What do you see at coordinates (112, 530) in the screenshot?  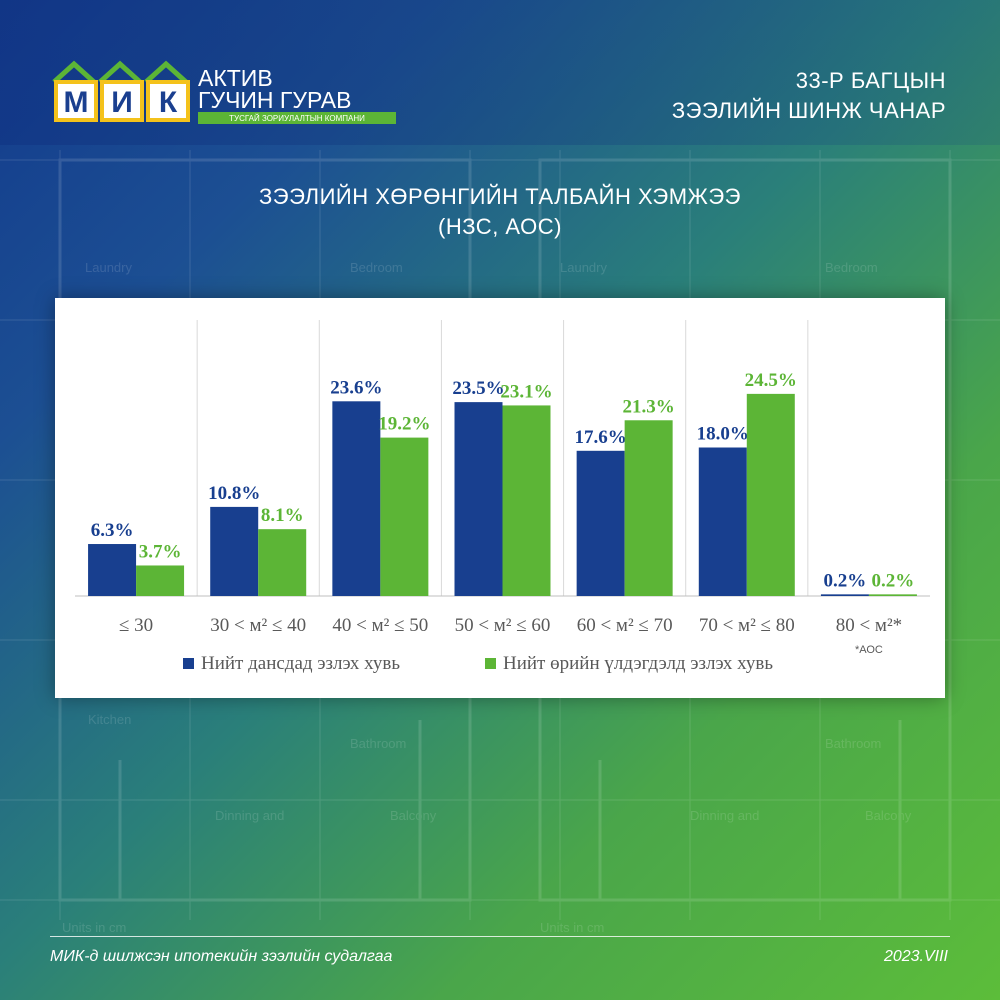 I see `data-label-series1-0: 6.3%` at bounding box center [112, 530].